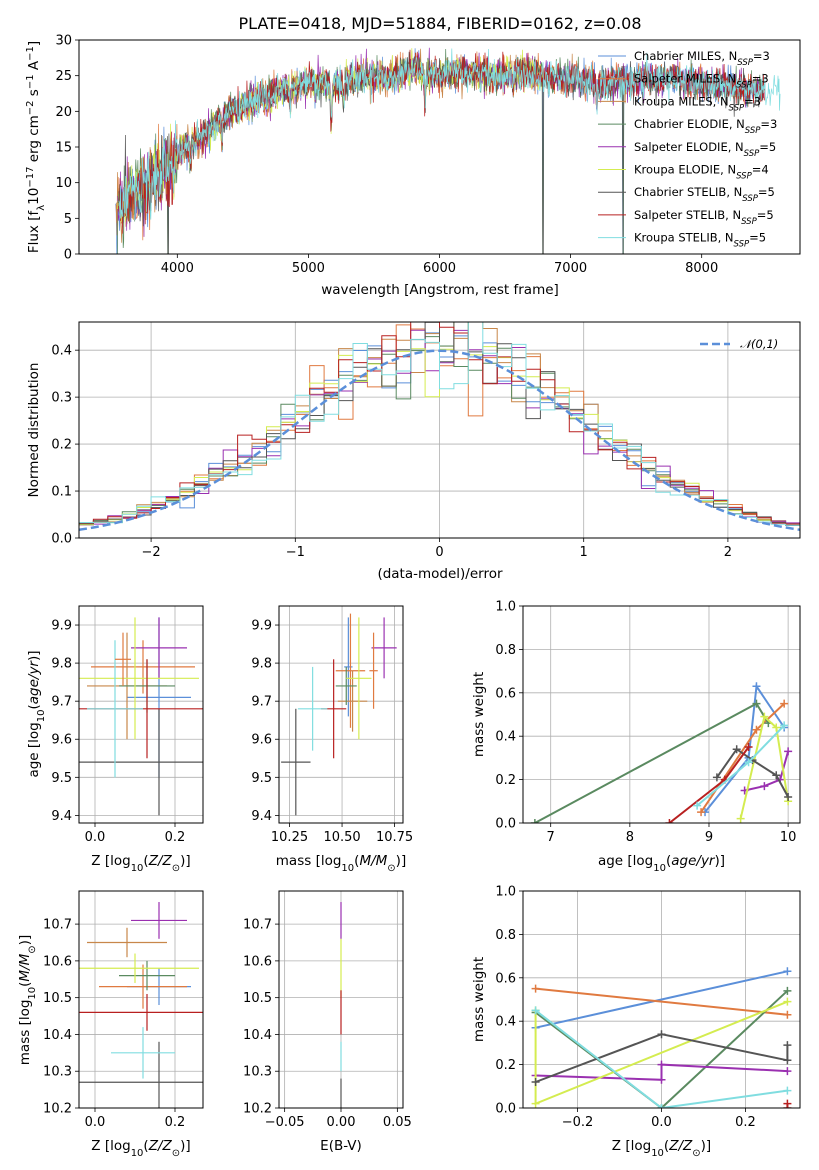  What do you see at coordinates (308, 268) in the screenshot?
I see `x-tick-label: 5000` at bounding box center [308, 268].